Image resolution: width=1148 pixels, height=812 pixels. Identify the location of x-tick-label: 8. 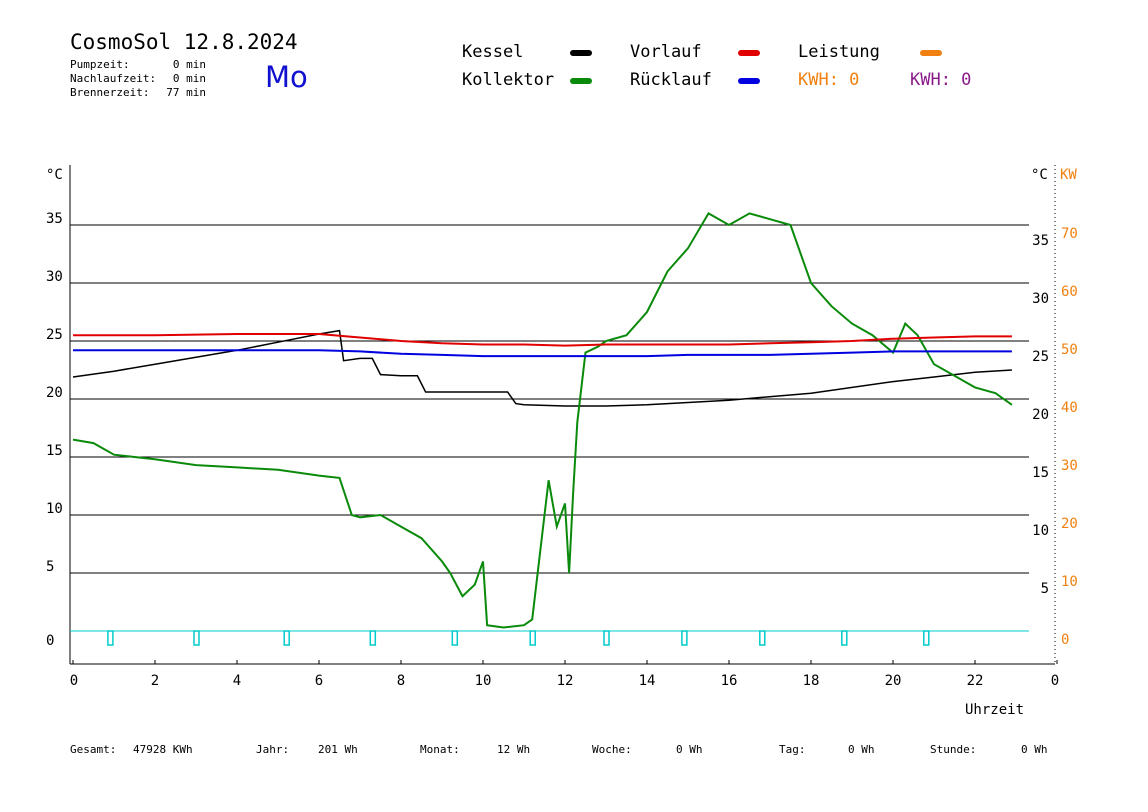
(401, 681).